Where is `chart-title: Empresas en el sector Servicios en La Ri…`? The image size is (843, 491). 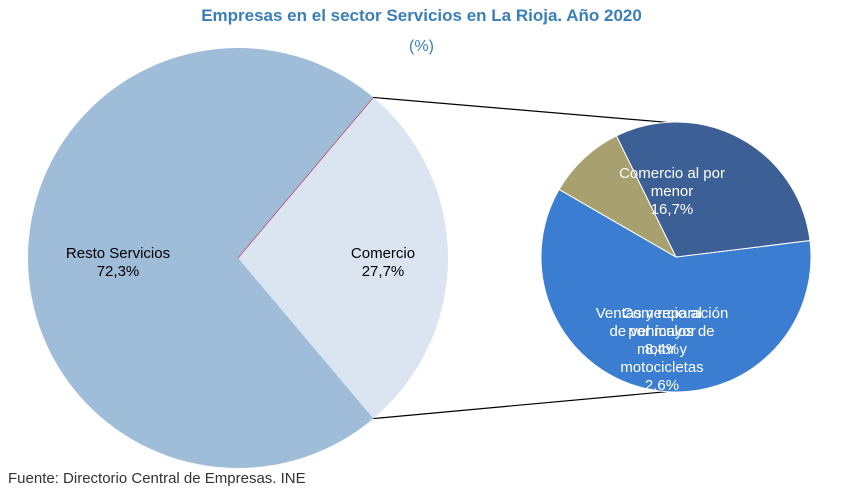 chart-title: Empresas en el sector Servicios en La Ri… is located at coordinates (421, 15).